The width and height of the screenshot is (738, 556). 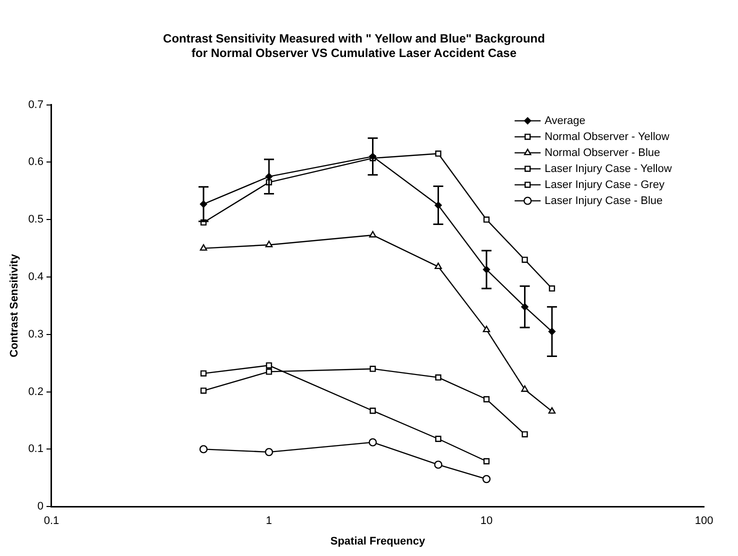 I want to click on x-tick-label: 0.1, so click(x=52, y=521).